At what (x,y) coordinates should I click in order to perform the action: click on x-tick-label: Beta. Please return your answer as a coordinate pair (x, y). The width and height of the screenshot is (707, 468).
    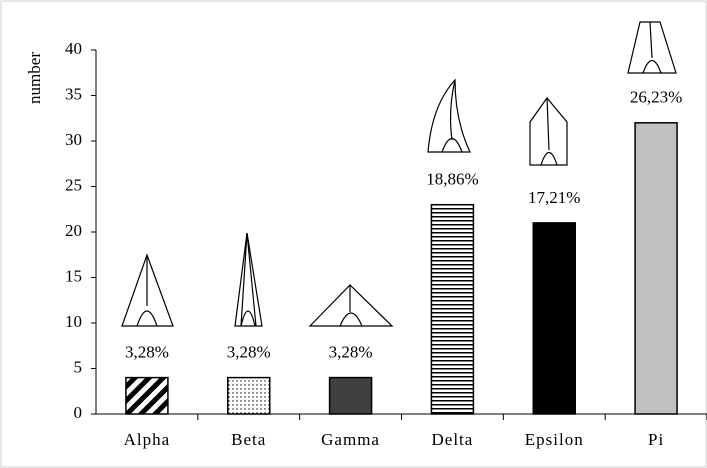
    Looking at the image, I should click on (248, 439).